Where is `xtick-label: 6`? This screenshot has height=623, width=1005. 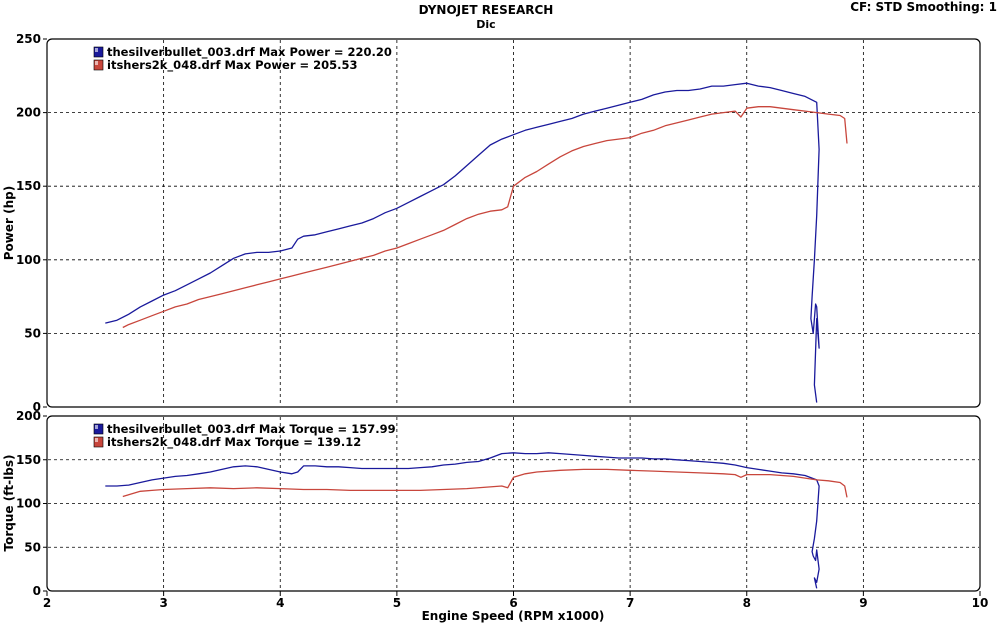
xtick-label: 6 is located at coordinates (513, 603).